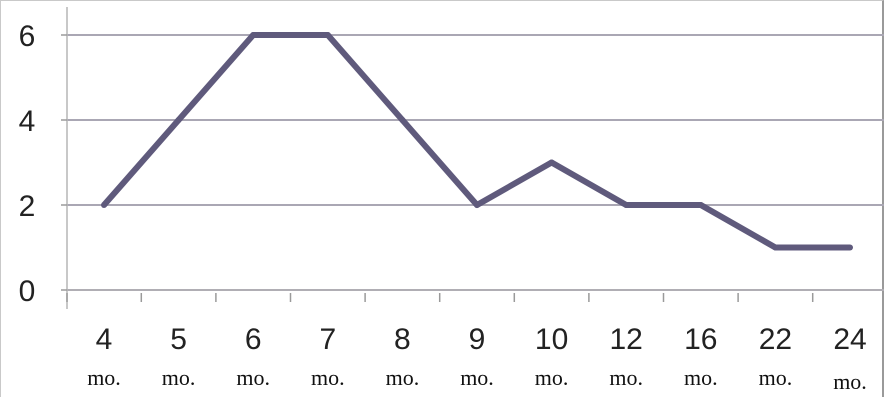 Image resolution: width=884 pixels, height=398 pixels. What do you see at coordinates (253, 339) in the screenshot?
I see `x-tick-label-6: 6` at bounding box center [253, 339].